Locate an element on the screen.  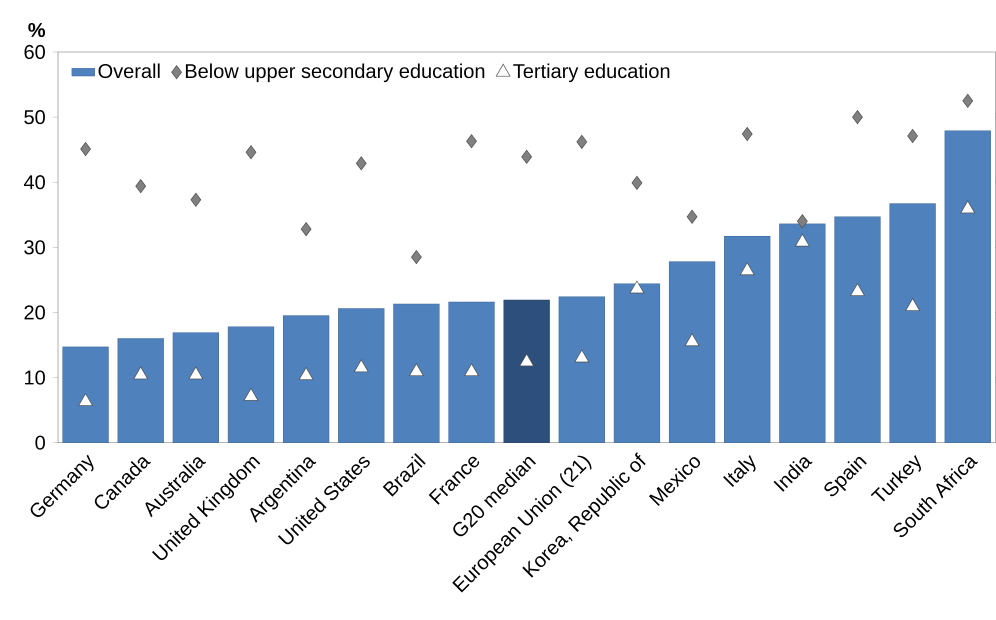
y-axis-title: % is located at coordinates (37, 30).